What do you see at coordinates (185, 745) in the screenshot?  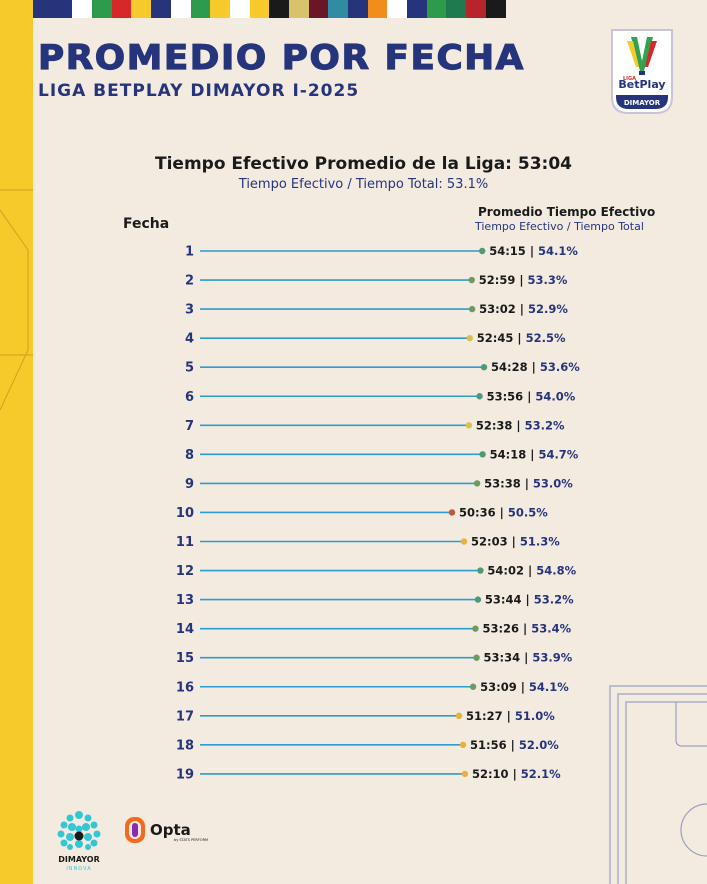 I see `fecha-label: 18` at bounding box center [185, 745].